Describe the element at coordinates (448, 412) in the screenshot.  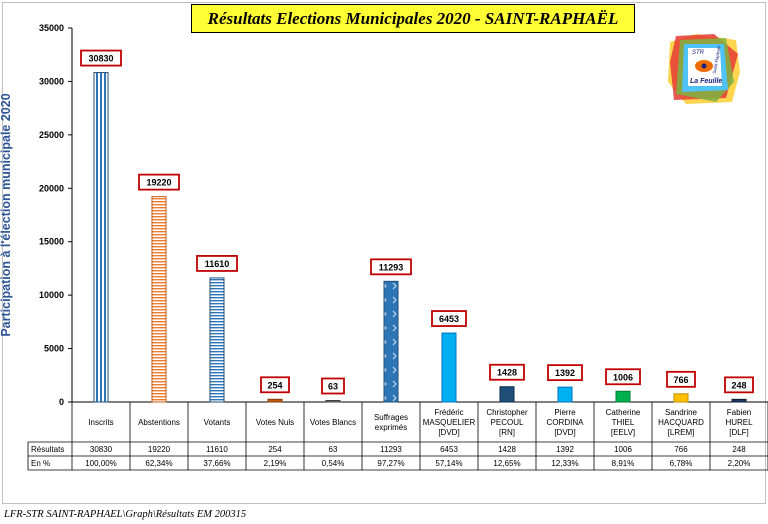
I see `category-label: Frédéric` at that location.